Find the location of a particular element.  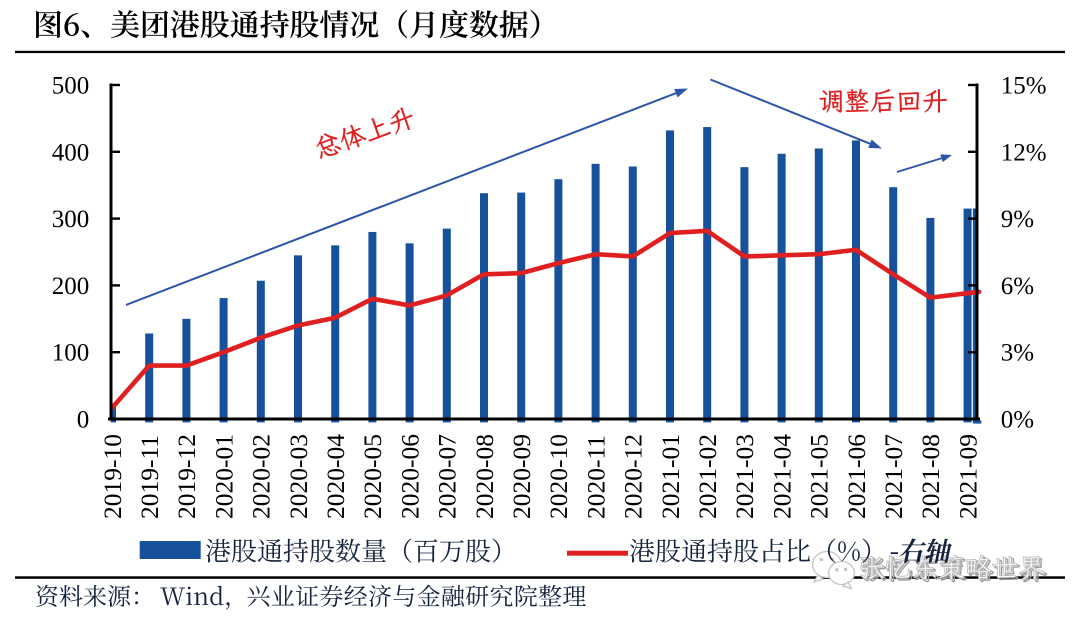

svg-text: 2020-04 is located at coordinates (335, 476).